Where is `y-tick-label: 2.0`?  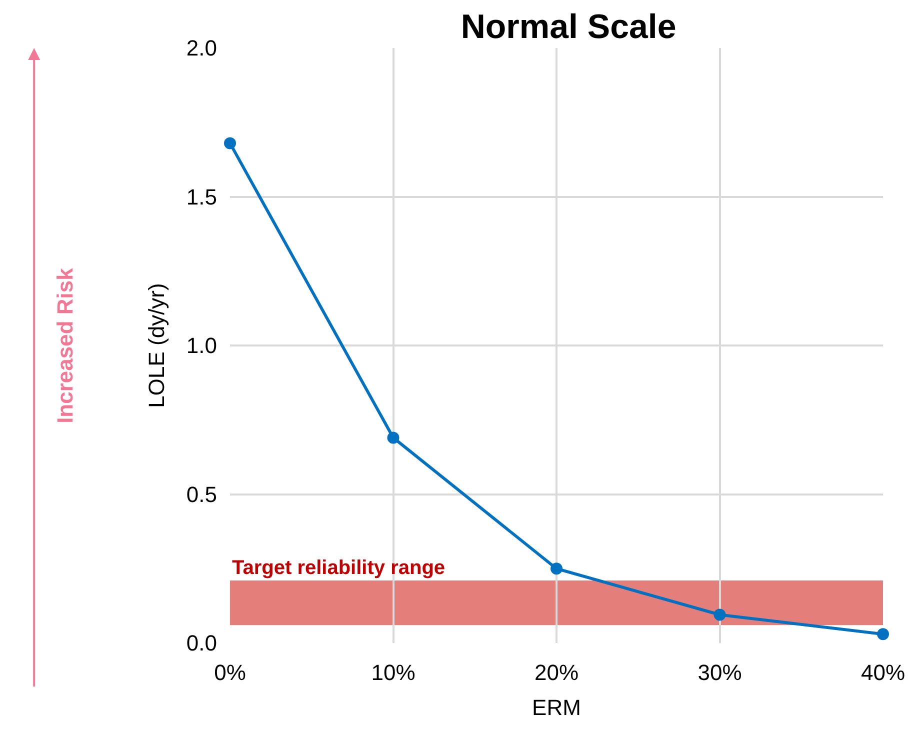 y-tick-label: 2.0 is located at coordinates (201, 48).